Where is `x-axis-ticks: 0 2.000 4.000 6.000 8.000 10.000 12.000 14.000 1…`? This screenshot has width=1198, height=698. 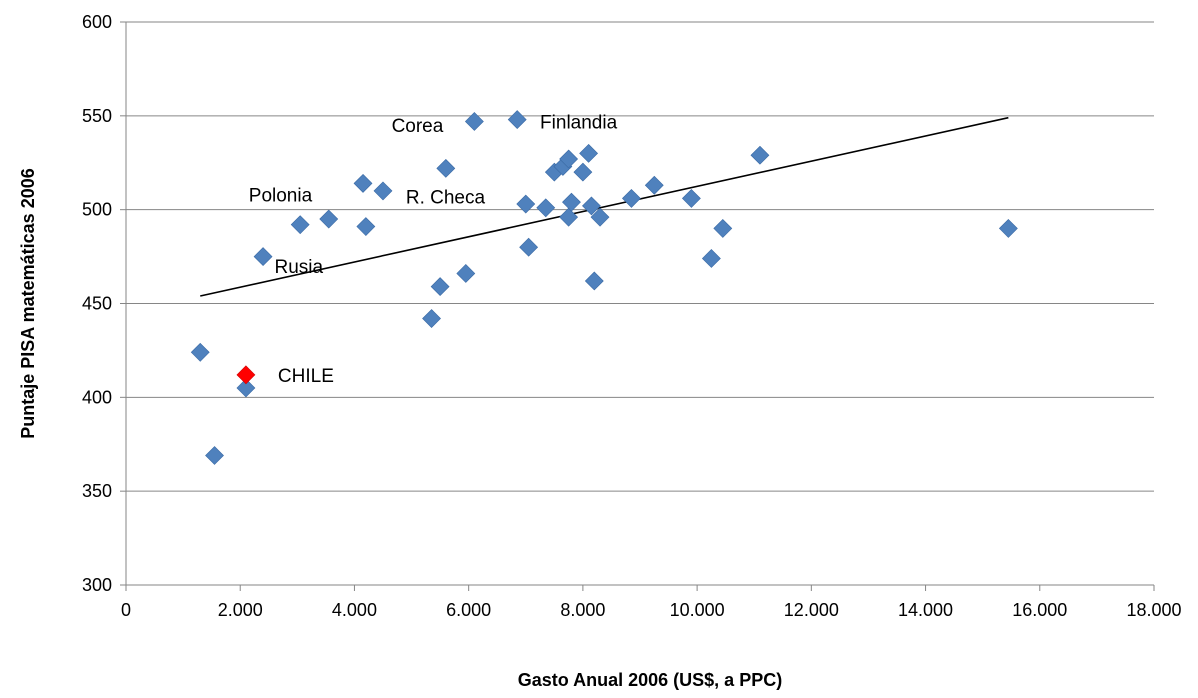
x-axis-ticks: 0 2.000 4.000 6.000 8.000 10.000 12.000 14.000 1… is located at coordinates (651, 602).